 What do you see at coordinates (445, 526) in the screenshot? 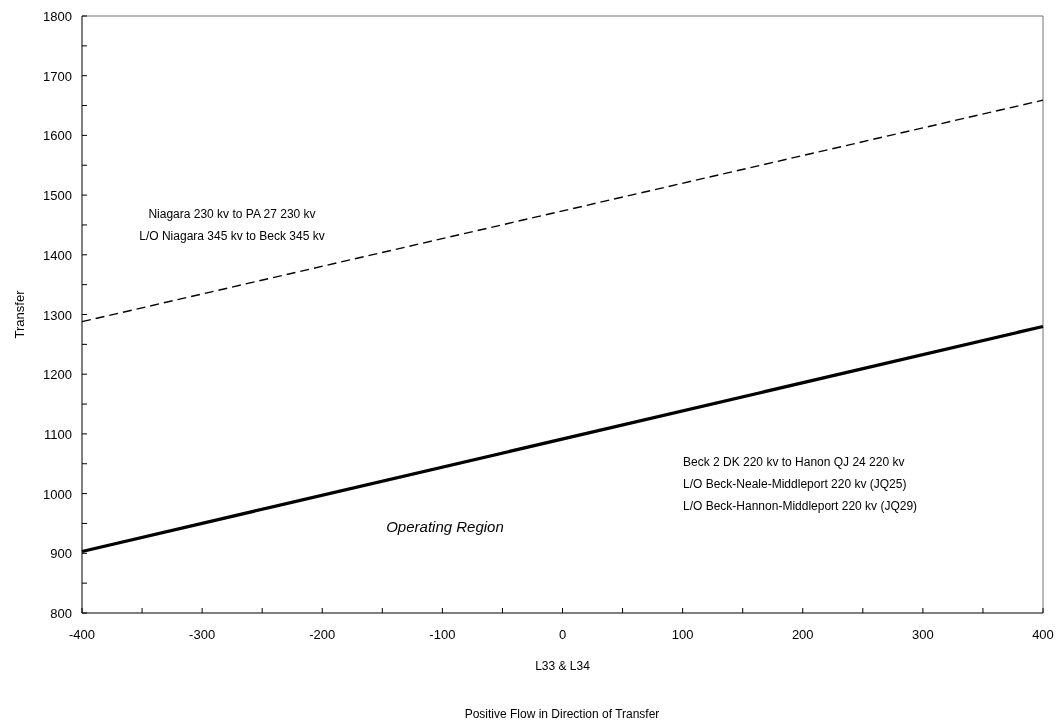
I see `annotation: Operating Region` at bounding box center [445, 526].